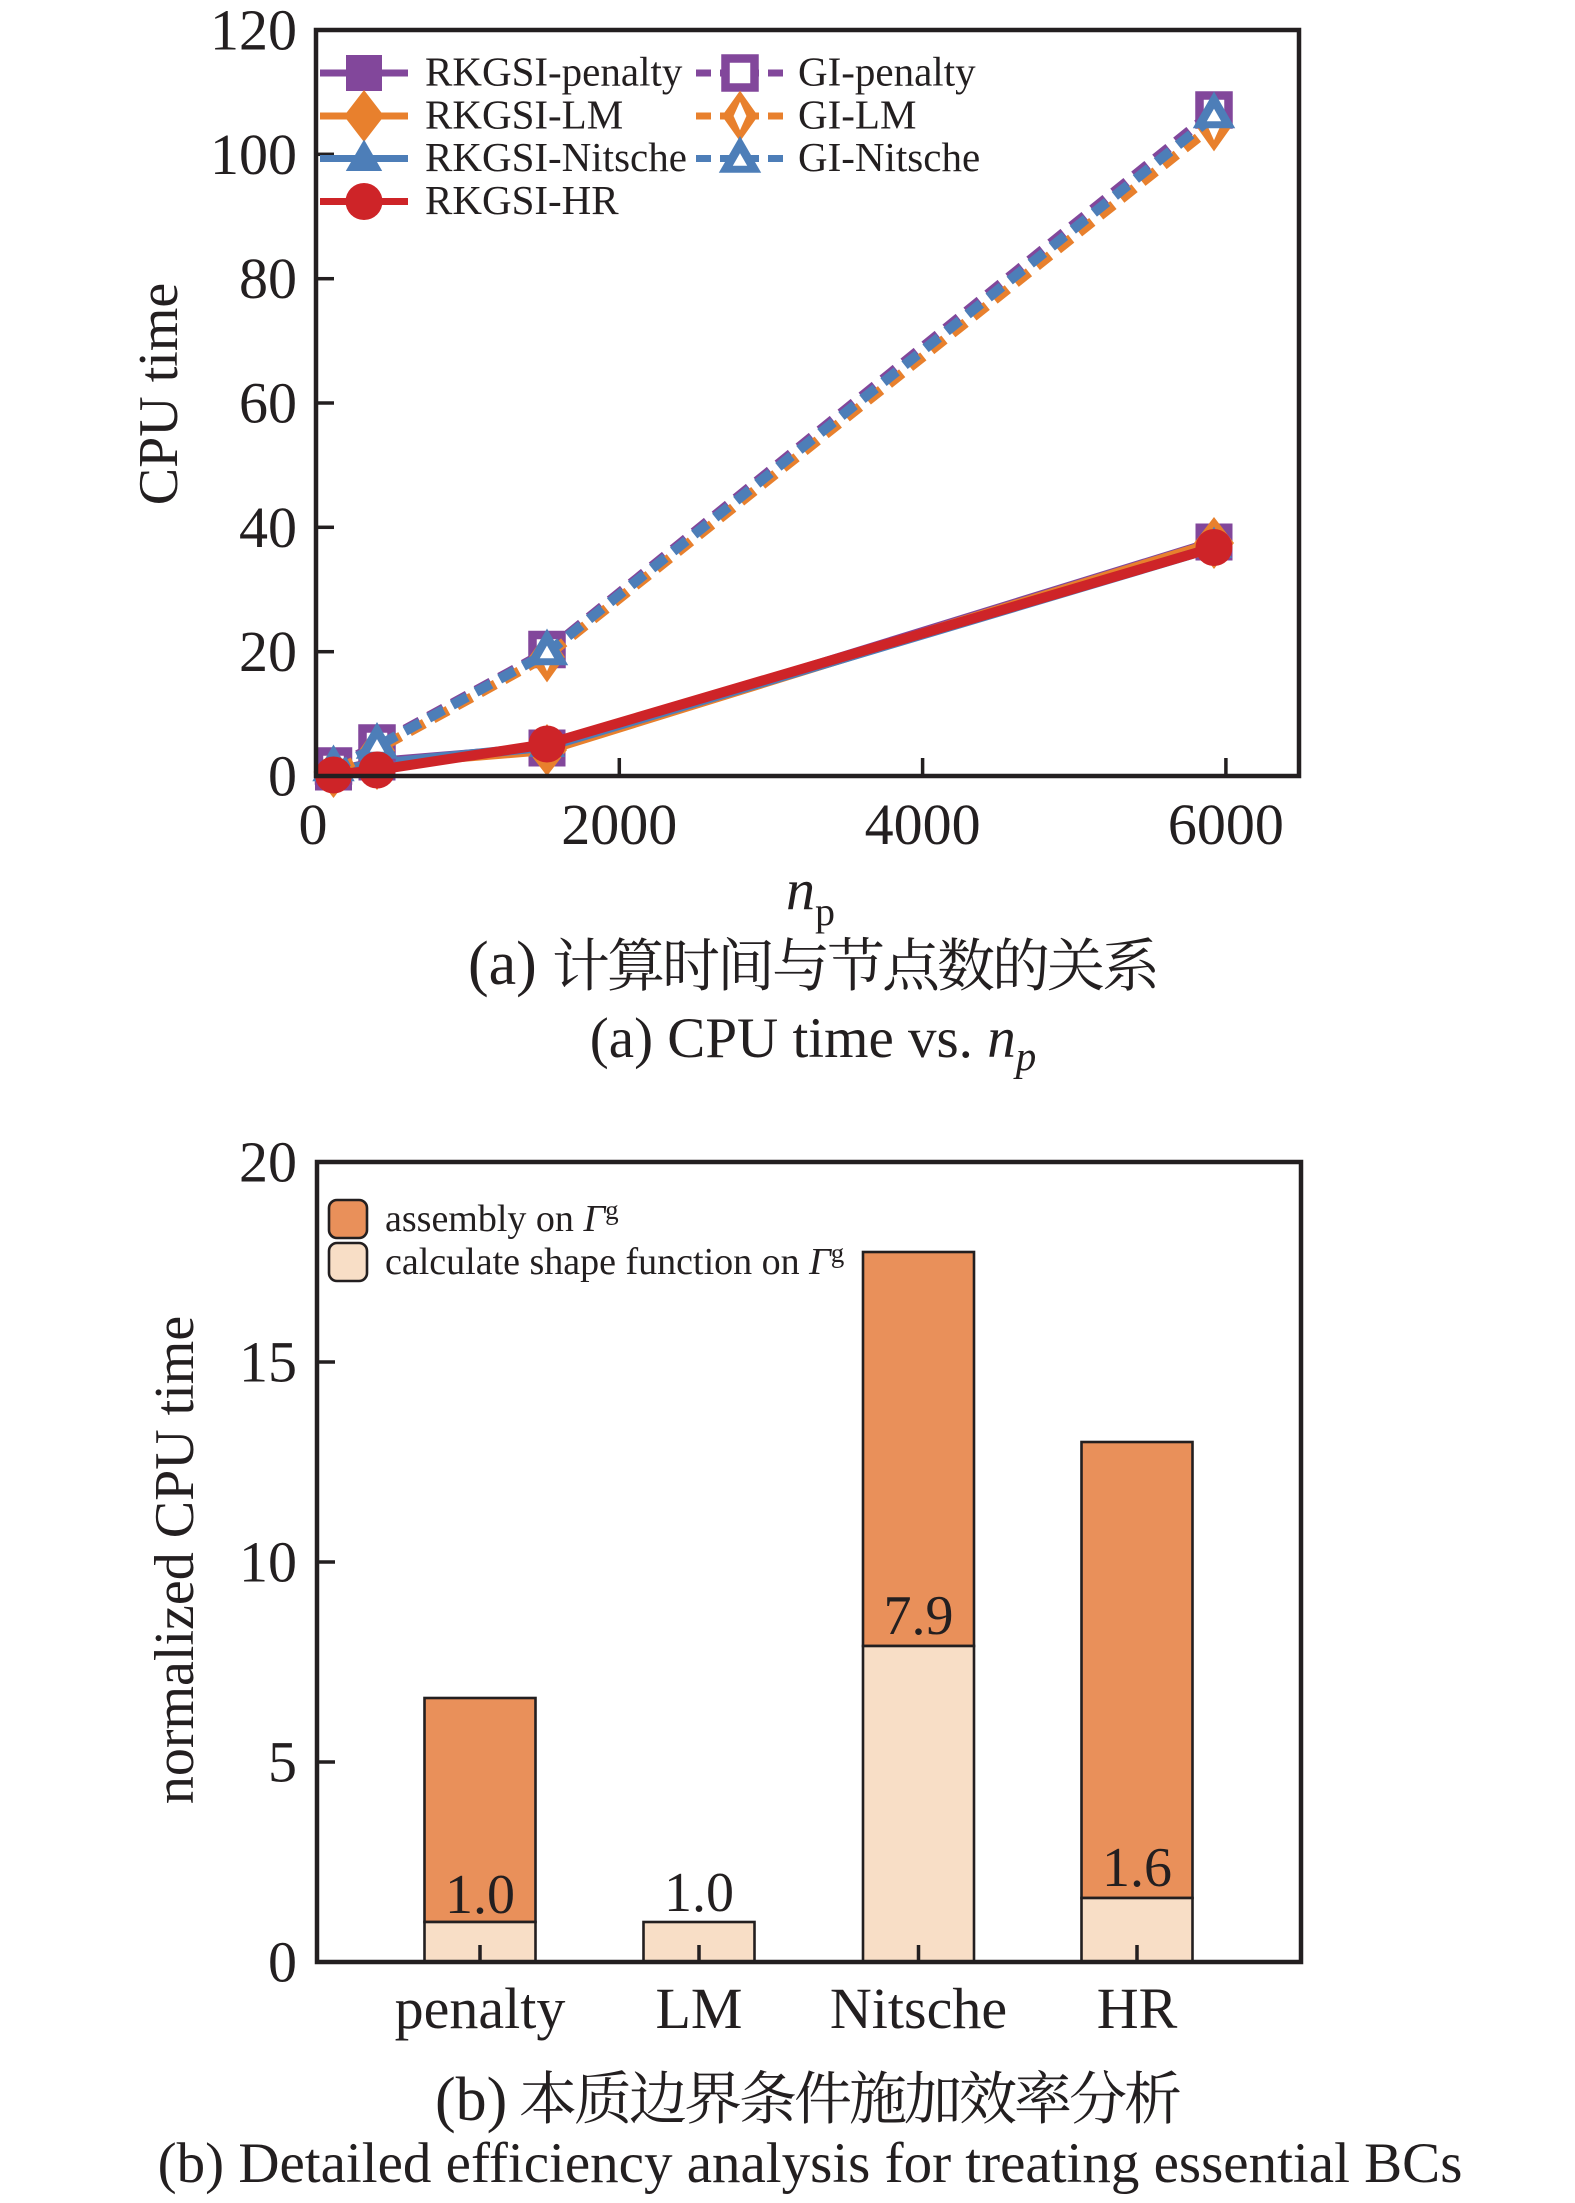 This screenshot has height=2203, width=1575. What do you see at coordinates (282, 1762) in the screenshot?
I see `svg-text: 5` at bounding box center [282, 1762].